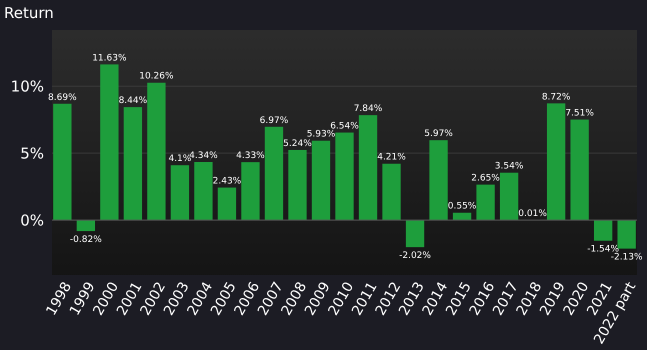 The width and height of the screenshot is (647, 350). What do you see at coordinates (32, 220) in the screenshot?
I see `y-tick-label: 0%` at bounding box center [32, 220].